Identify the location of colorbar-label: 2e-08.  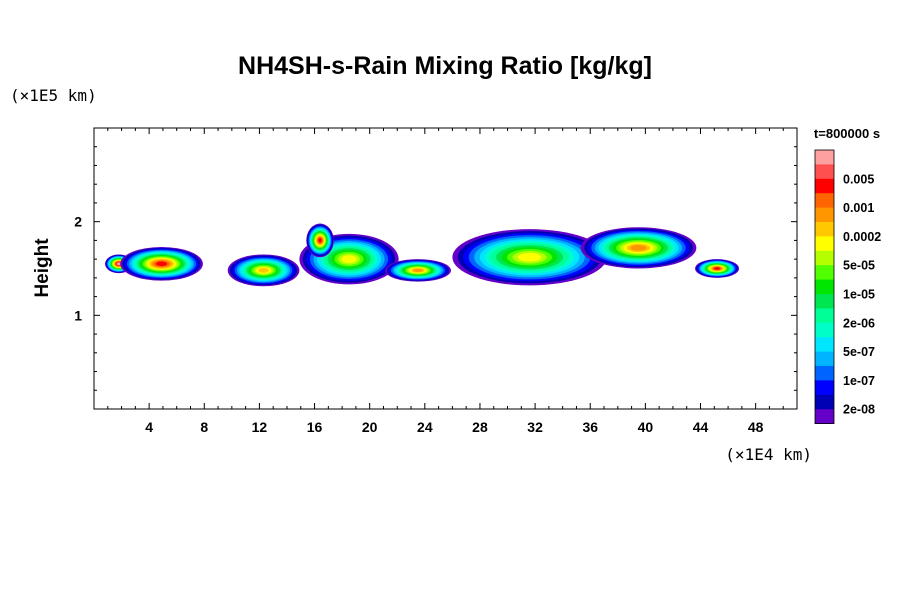
(859, 410).